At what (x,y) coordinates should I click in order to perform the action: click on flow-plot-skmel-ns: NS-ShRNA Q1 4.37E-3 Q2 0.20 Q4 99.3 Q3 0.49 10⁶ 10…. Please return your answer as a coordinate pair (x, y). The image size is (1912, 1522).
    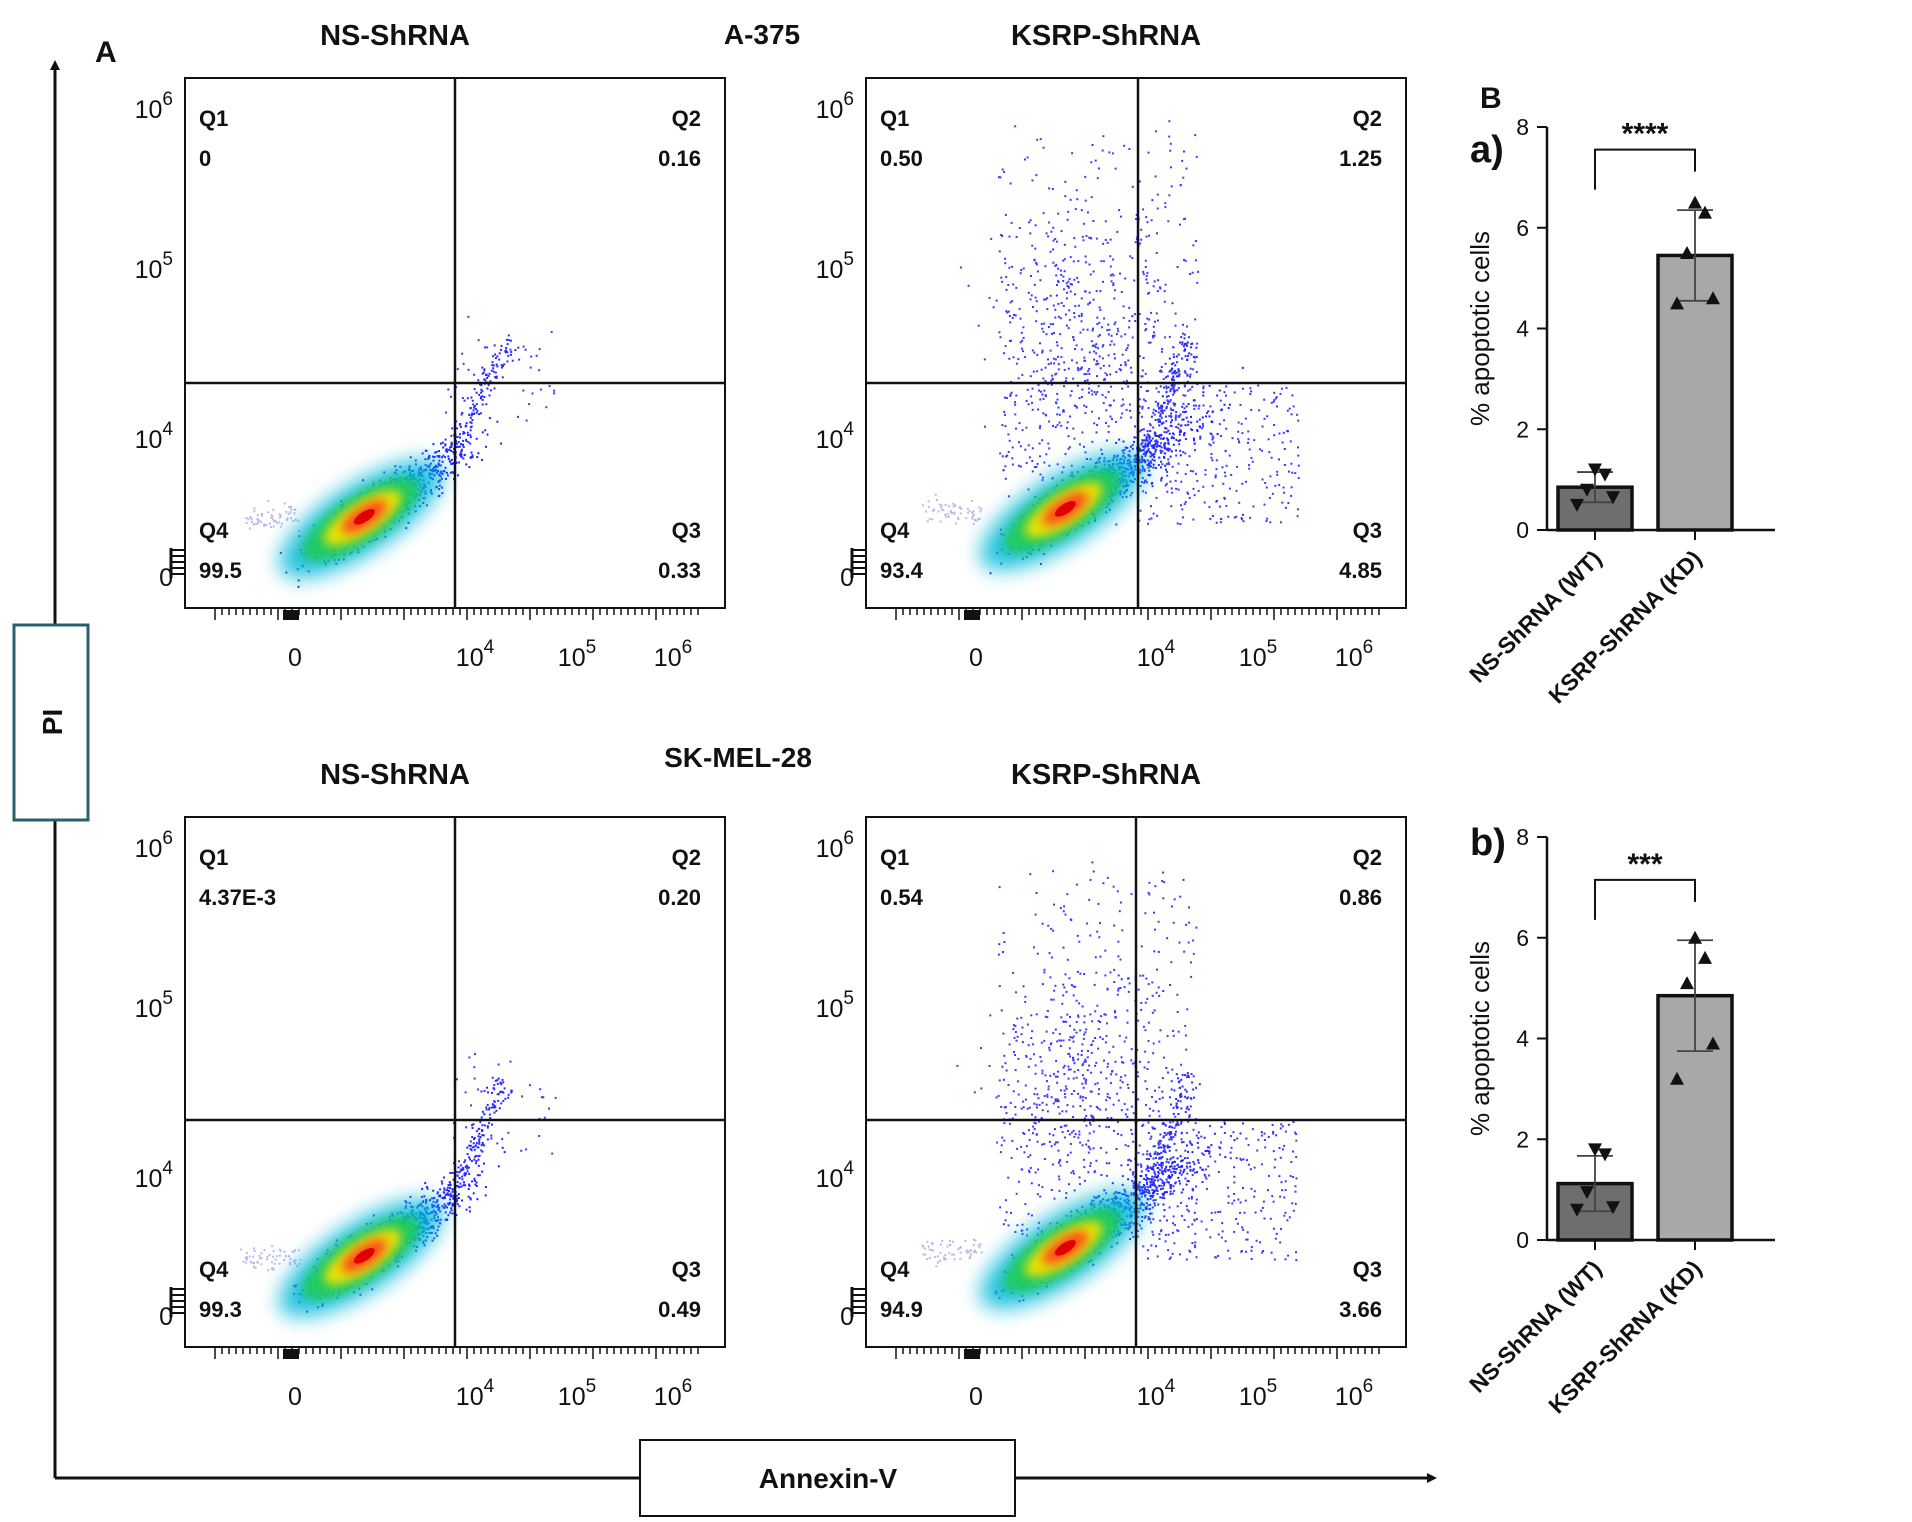
    Looking at the image, I should click on (430, 1085).